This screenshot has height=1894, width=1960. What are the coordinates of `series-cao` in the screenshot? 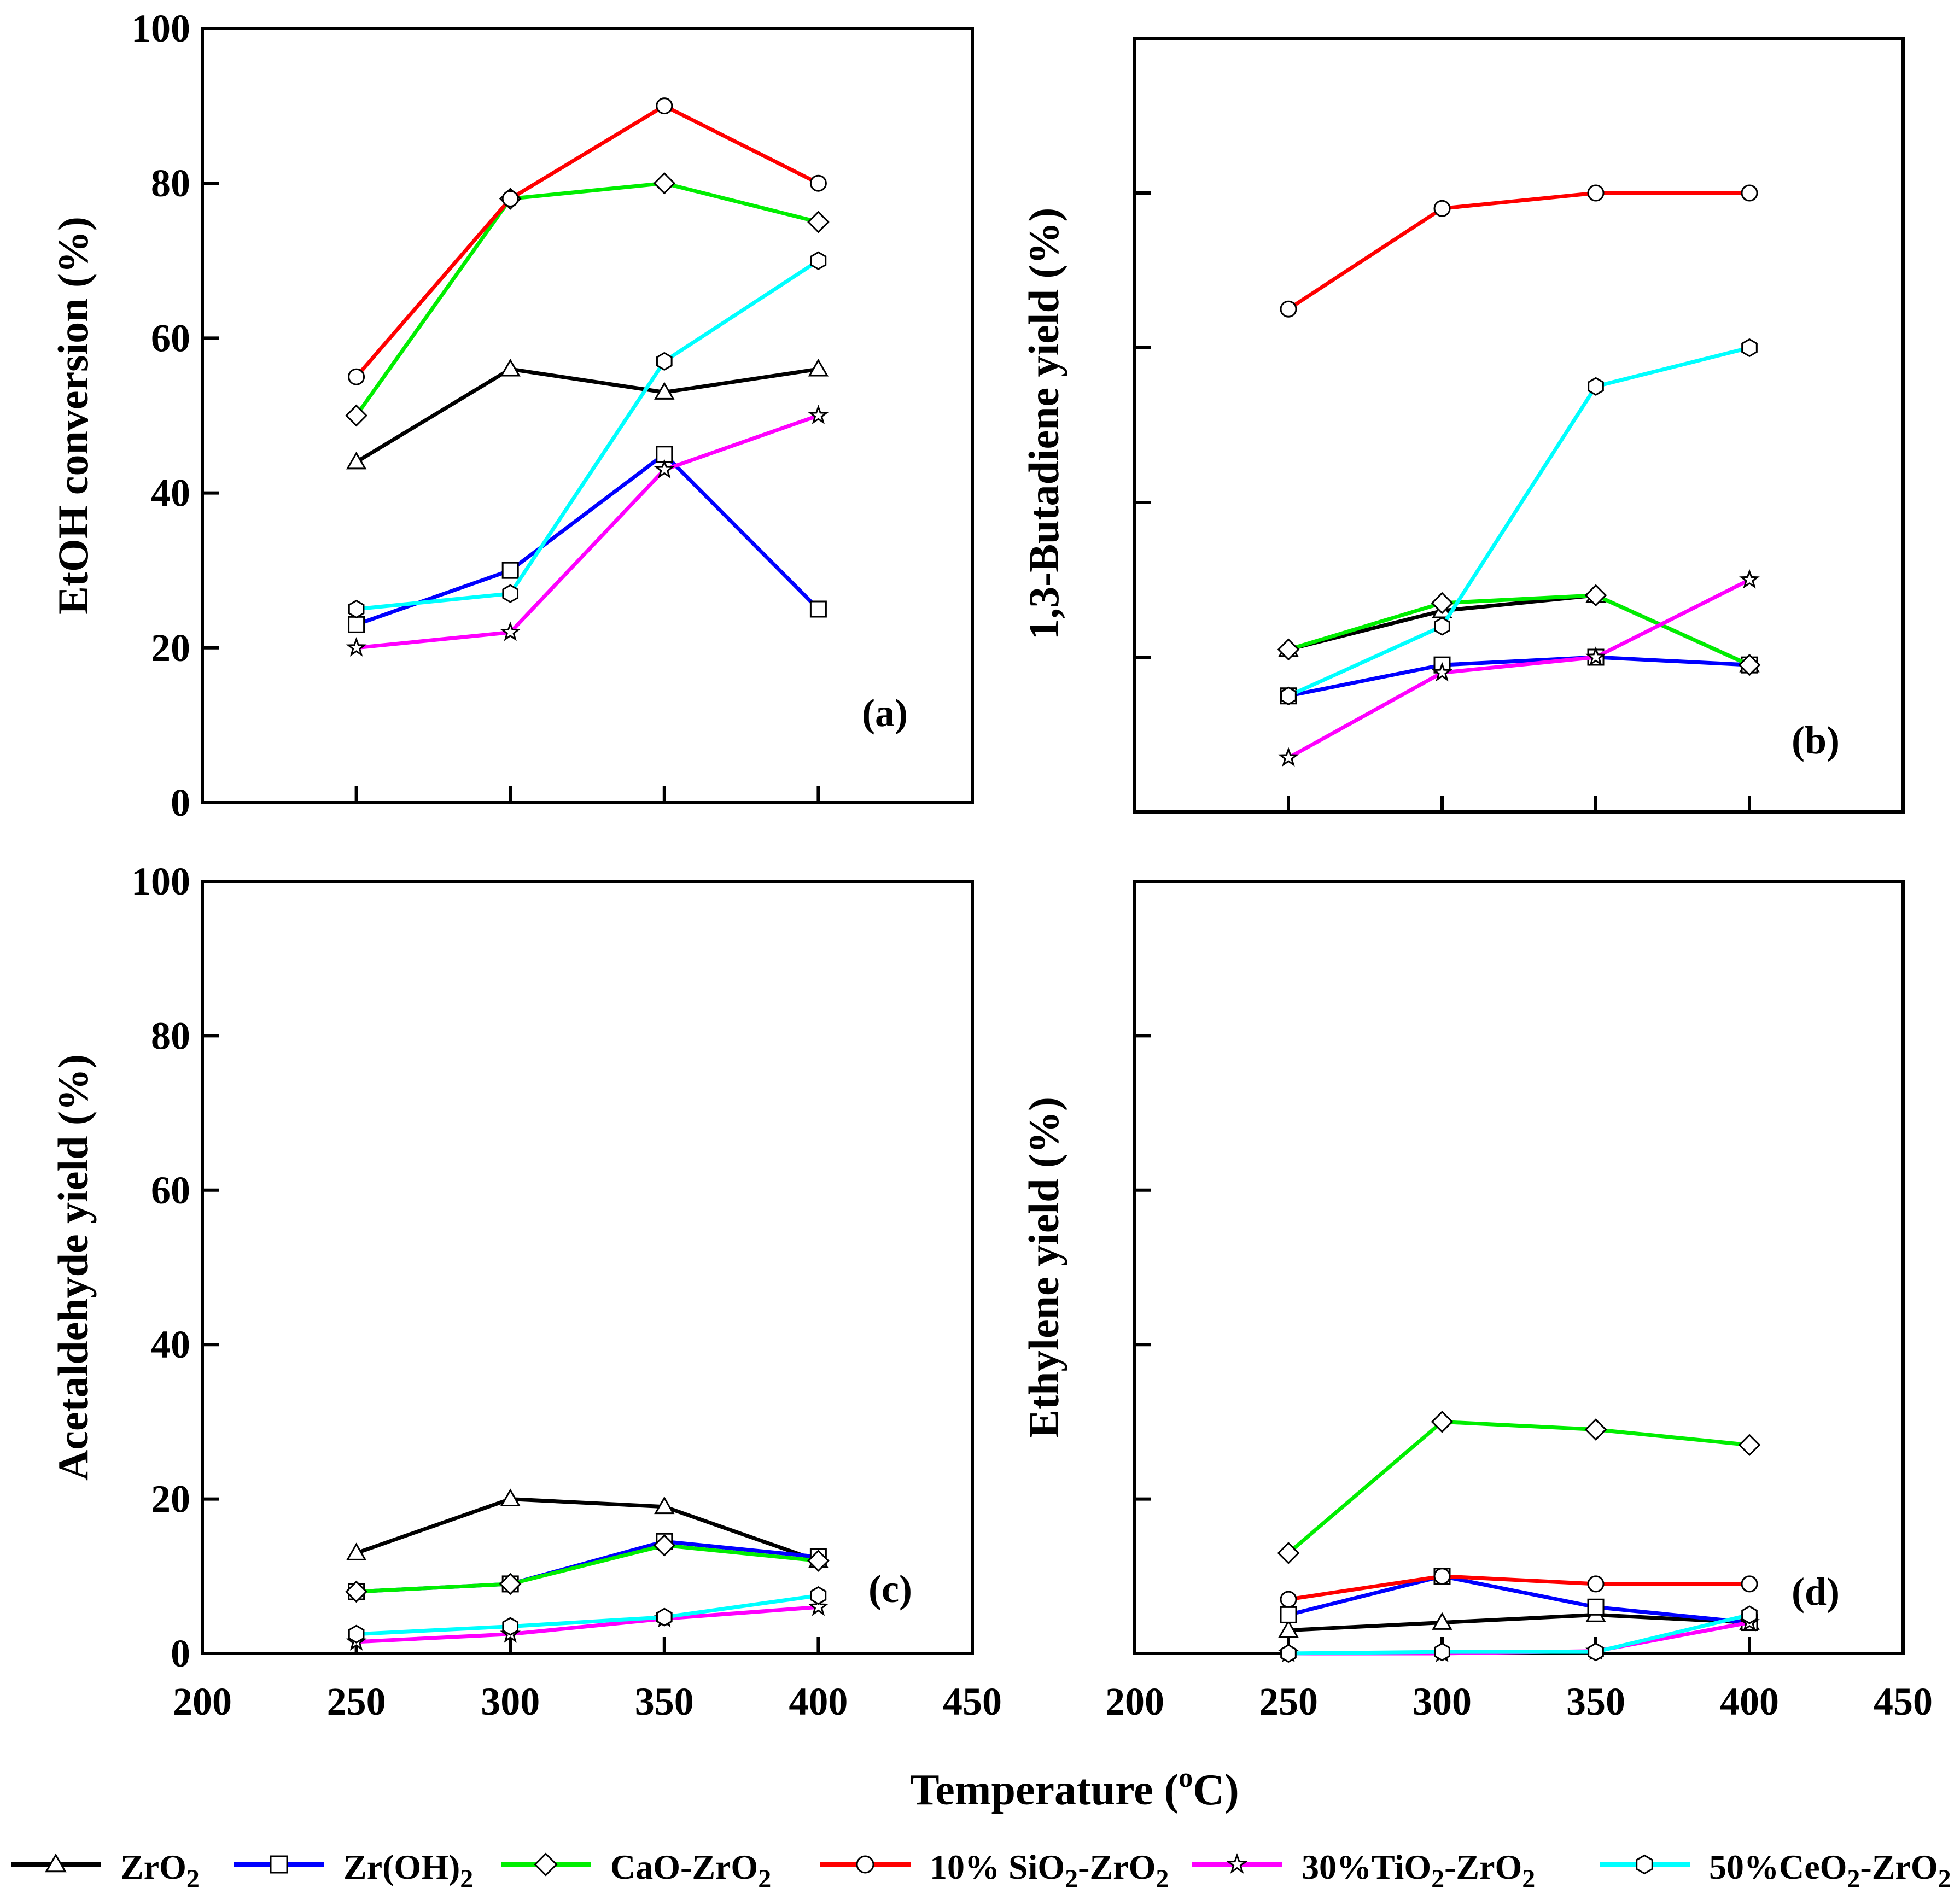 It's located at (1519, 630).